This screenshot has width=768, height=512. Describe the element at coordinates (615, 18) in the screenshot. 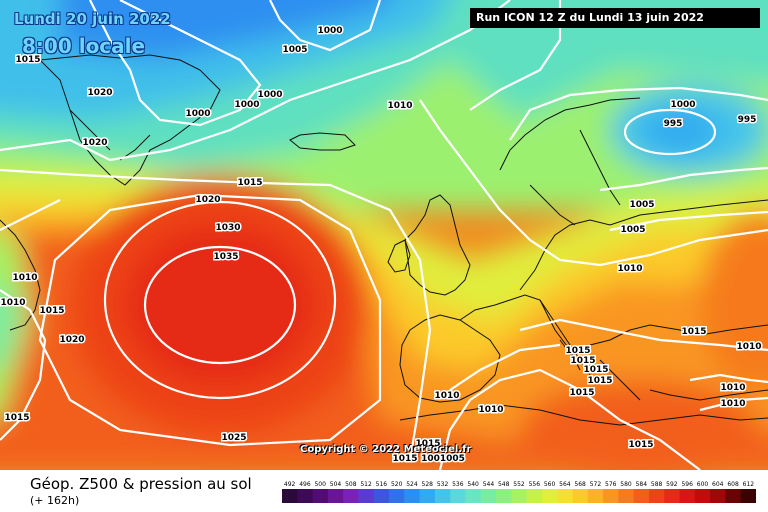

I see `model-run-label: Run ICON 12 Z du Lundi 13 juin 2022` at that location.